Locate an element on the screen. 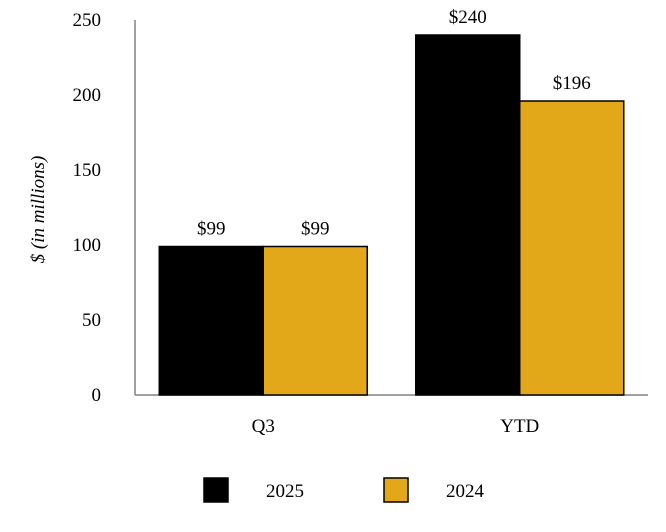 The width and height of the screenshot is (666, 532). chart-legend: 2025 2024 is located at coordinates (344, 490).